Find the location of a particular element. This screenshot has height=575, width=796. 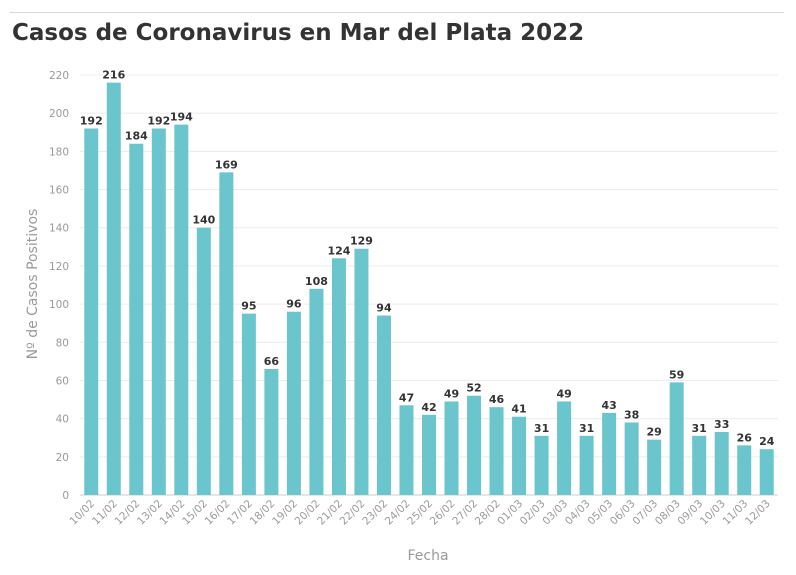

bar-value-label: 108 is located at coordinates (316, 281).